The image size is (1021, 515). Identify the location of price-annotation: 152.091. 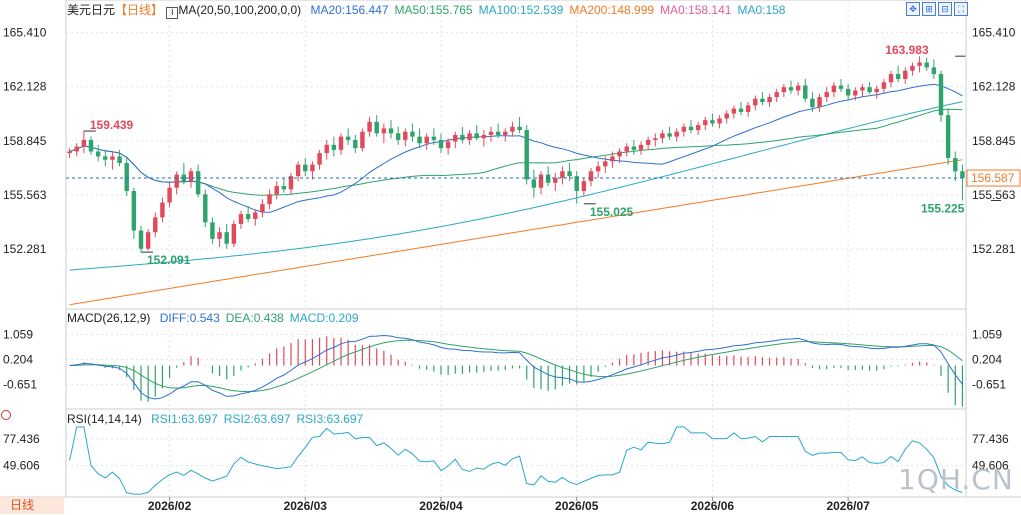
(169, 260).